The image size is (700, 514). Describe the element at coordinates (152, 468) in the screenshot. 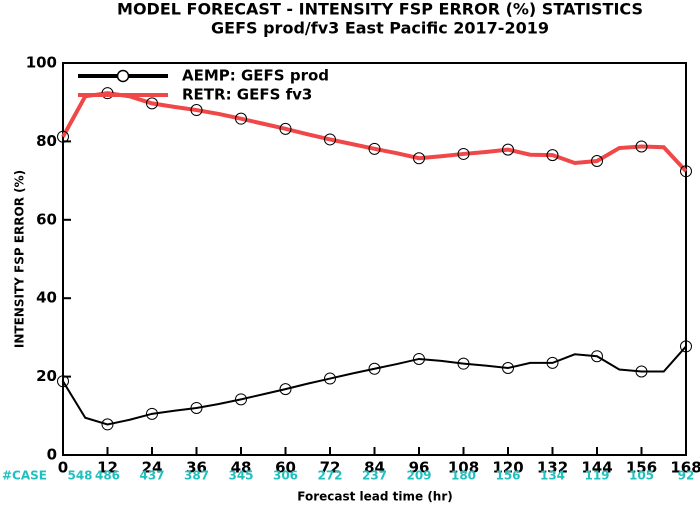

I see `x-tick-label: 24` at that location.